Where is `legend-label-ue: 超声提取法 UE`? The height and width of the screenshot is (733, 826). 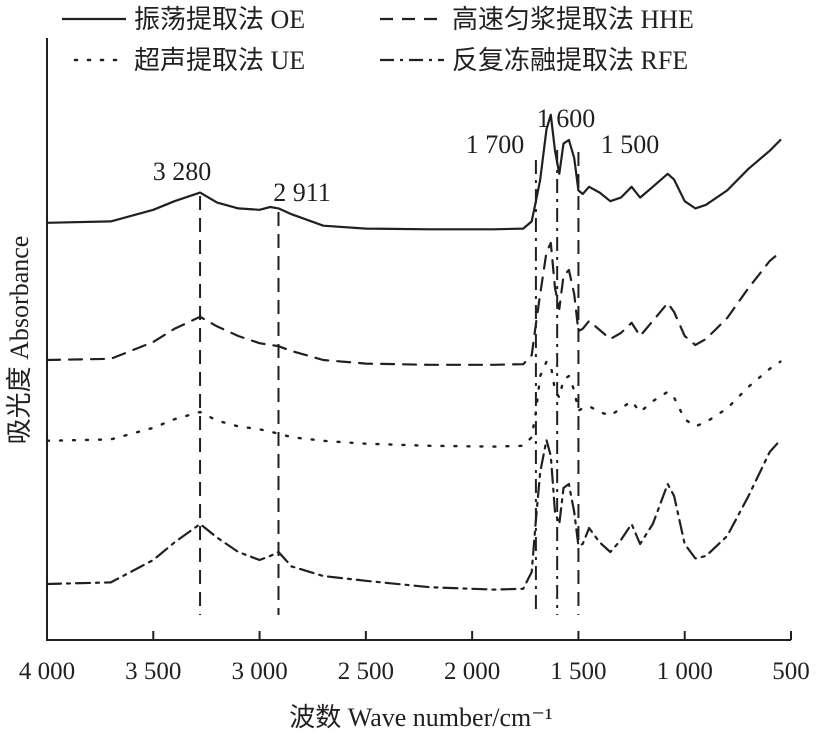
legend-label-ue: 超声提取法 UE is located at coordinates (219, 60).